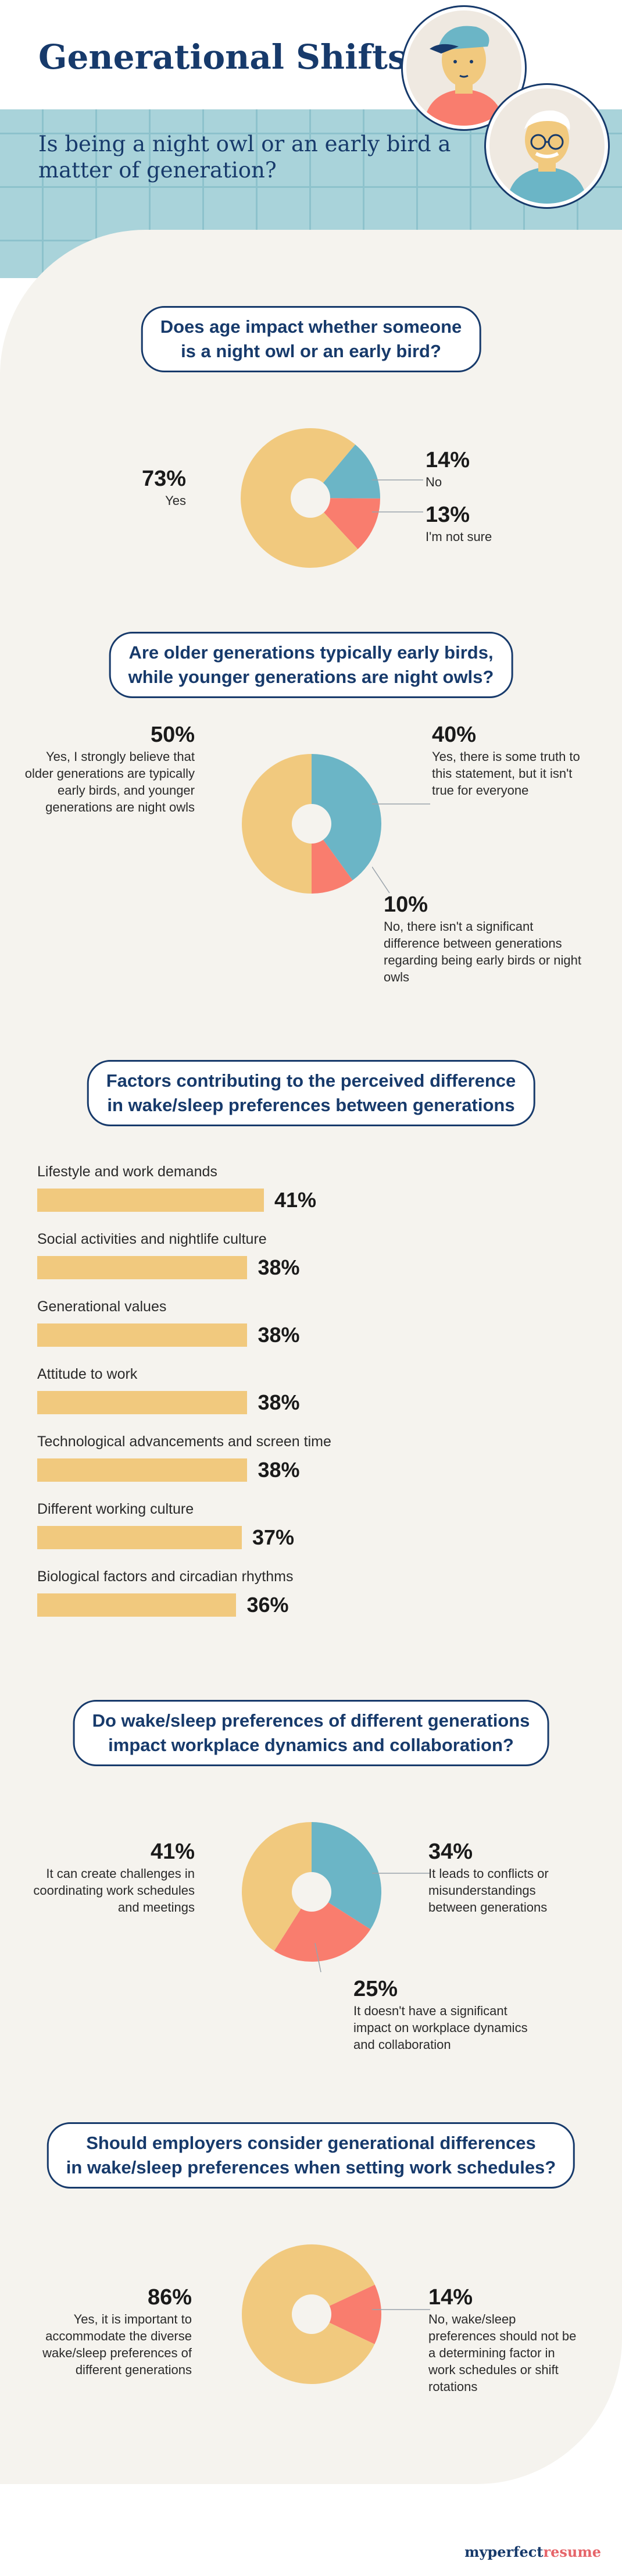 The height and width of the screenshot is (2576, 622). What do you see at coordinates (240, 1390) in the screenshot?
I see `bar-row-4: Attitude to work 38%` at bounding box center [240, 1390].